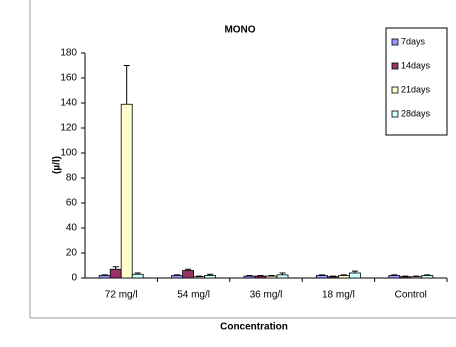  What do you see at coordinates (338, 295) in the screenshot?
I see `x-tick-label: 18 mg/l` at bounding box center [338, 295].